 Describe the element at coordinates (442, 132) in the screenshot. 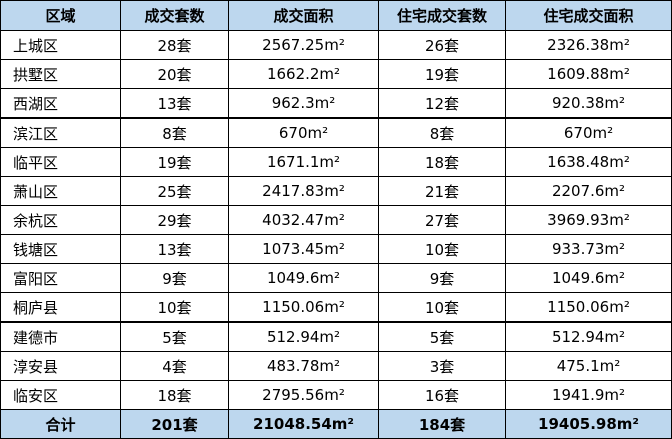

I see `residential-count-cell: 8套` at that location.